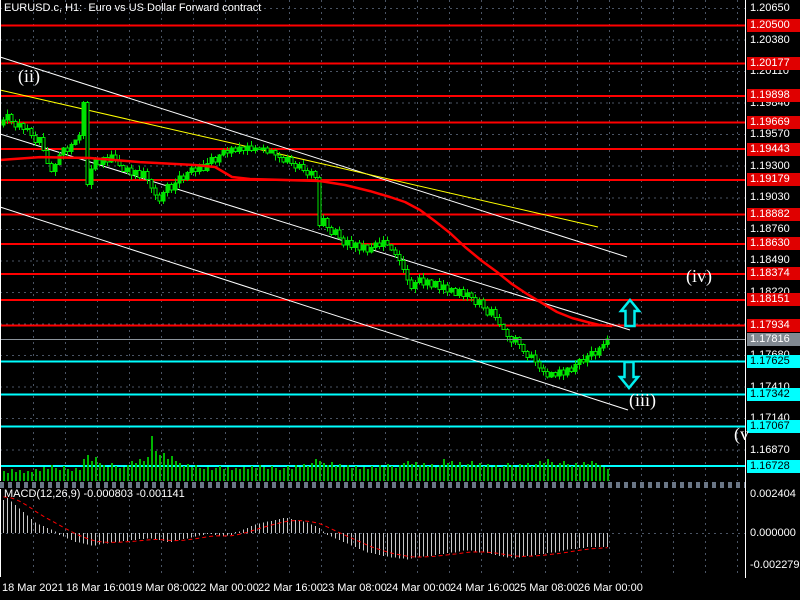  I want to click on price-scale-label: 1.18490, so click(770, 260).